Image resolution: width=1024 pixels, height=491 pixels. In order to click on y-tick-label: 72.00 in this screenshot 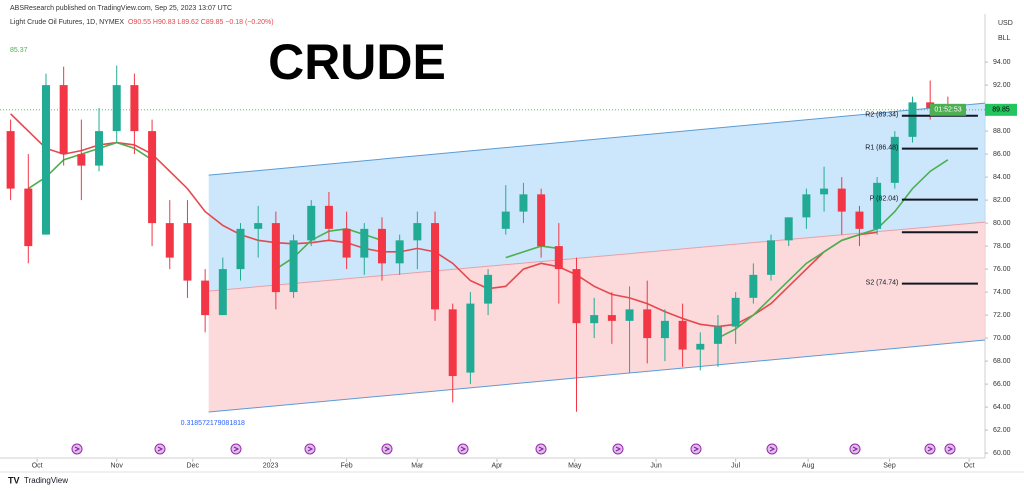, I will do `click(1002, 315)`.